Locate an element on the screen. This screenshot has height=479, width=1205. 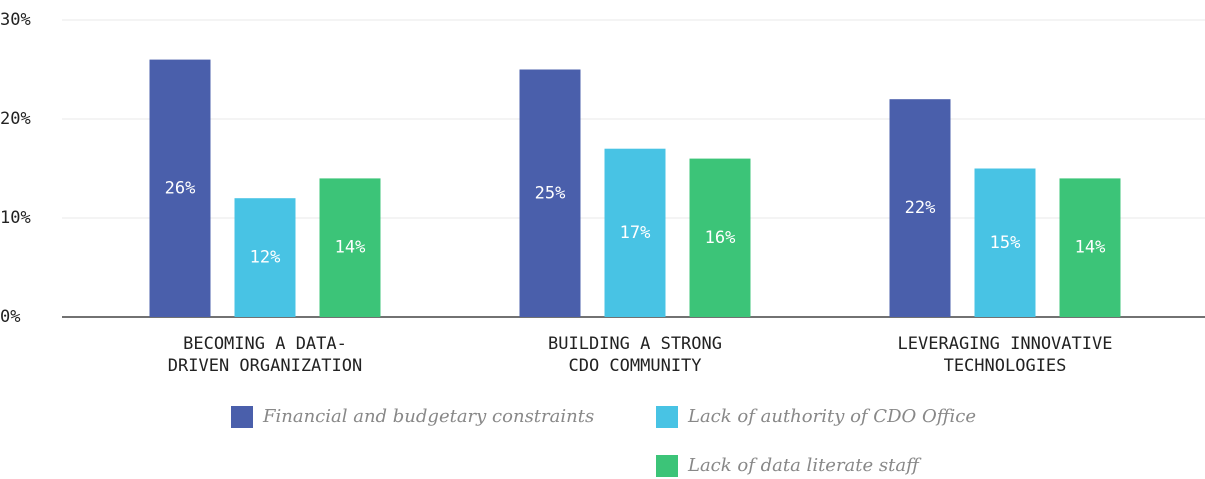
value-label: 17% is located at coordinates (635, 233).